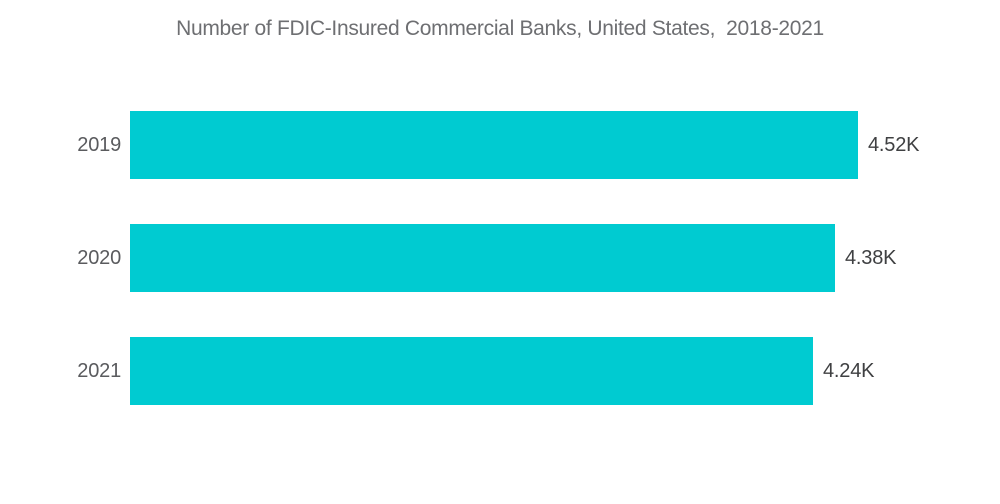  Describe the element at coordinates (99, 144) in the screenshot. I see `category-label-2019: 2019` at that location.